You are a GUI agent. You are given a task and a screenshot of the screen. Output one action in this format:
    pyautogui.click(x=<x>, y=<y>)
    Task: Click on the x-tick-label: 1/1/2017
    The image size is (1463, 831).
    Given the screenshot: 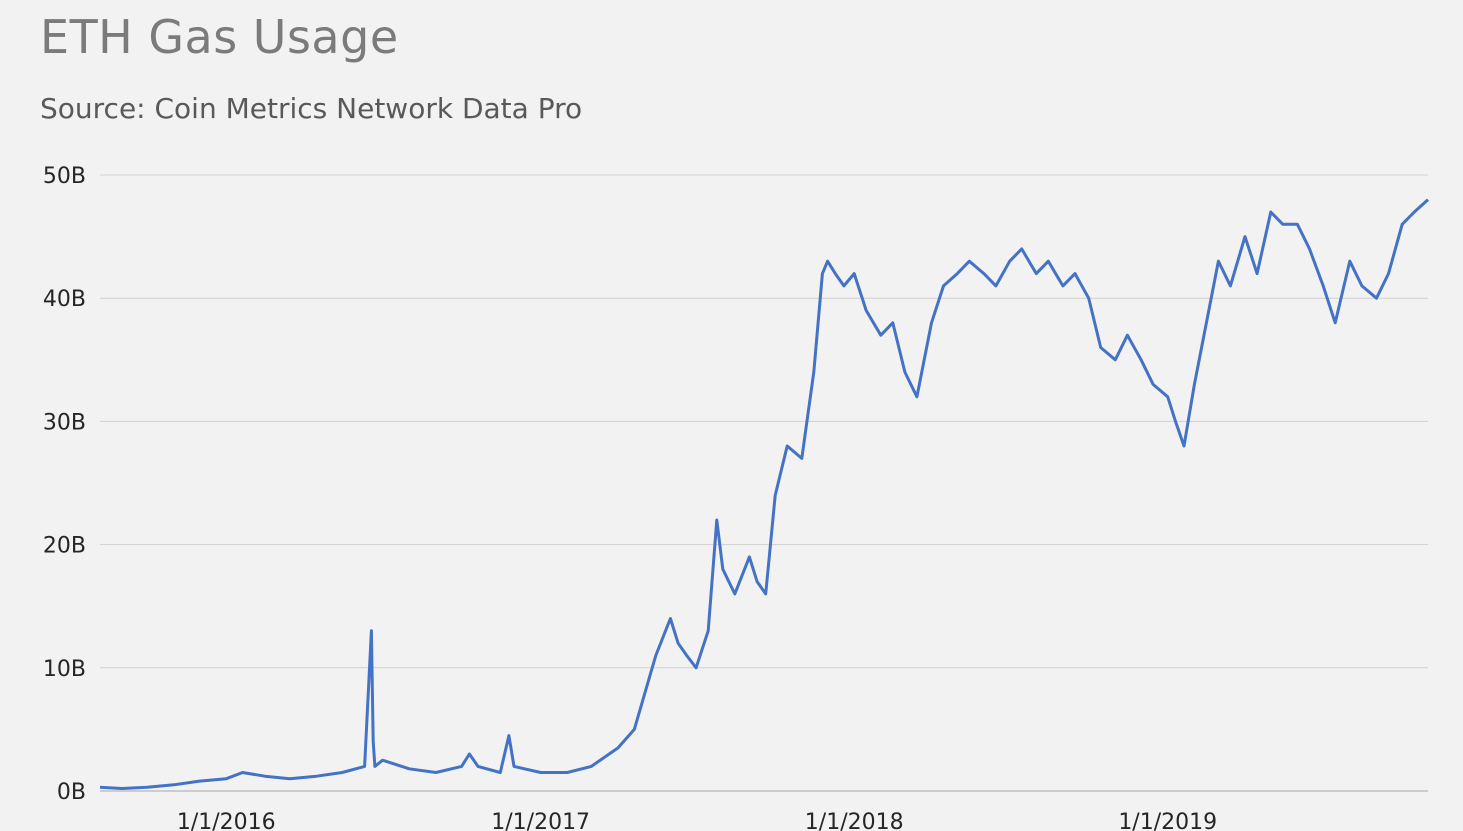 What is the action you would take?
    pyautogui.click(x=540, y=820)
    